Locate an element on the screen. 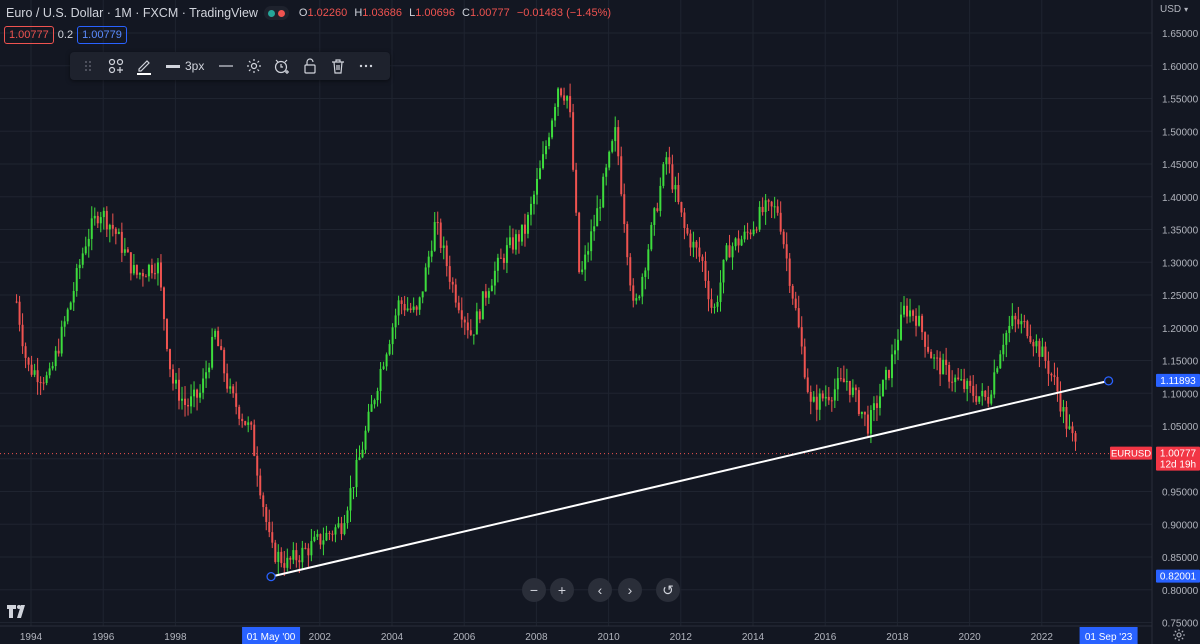  pencil-icon is located at coordinates (144, 66).